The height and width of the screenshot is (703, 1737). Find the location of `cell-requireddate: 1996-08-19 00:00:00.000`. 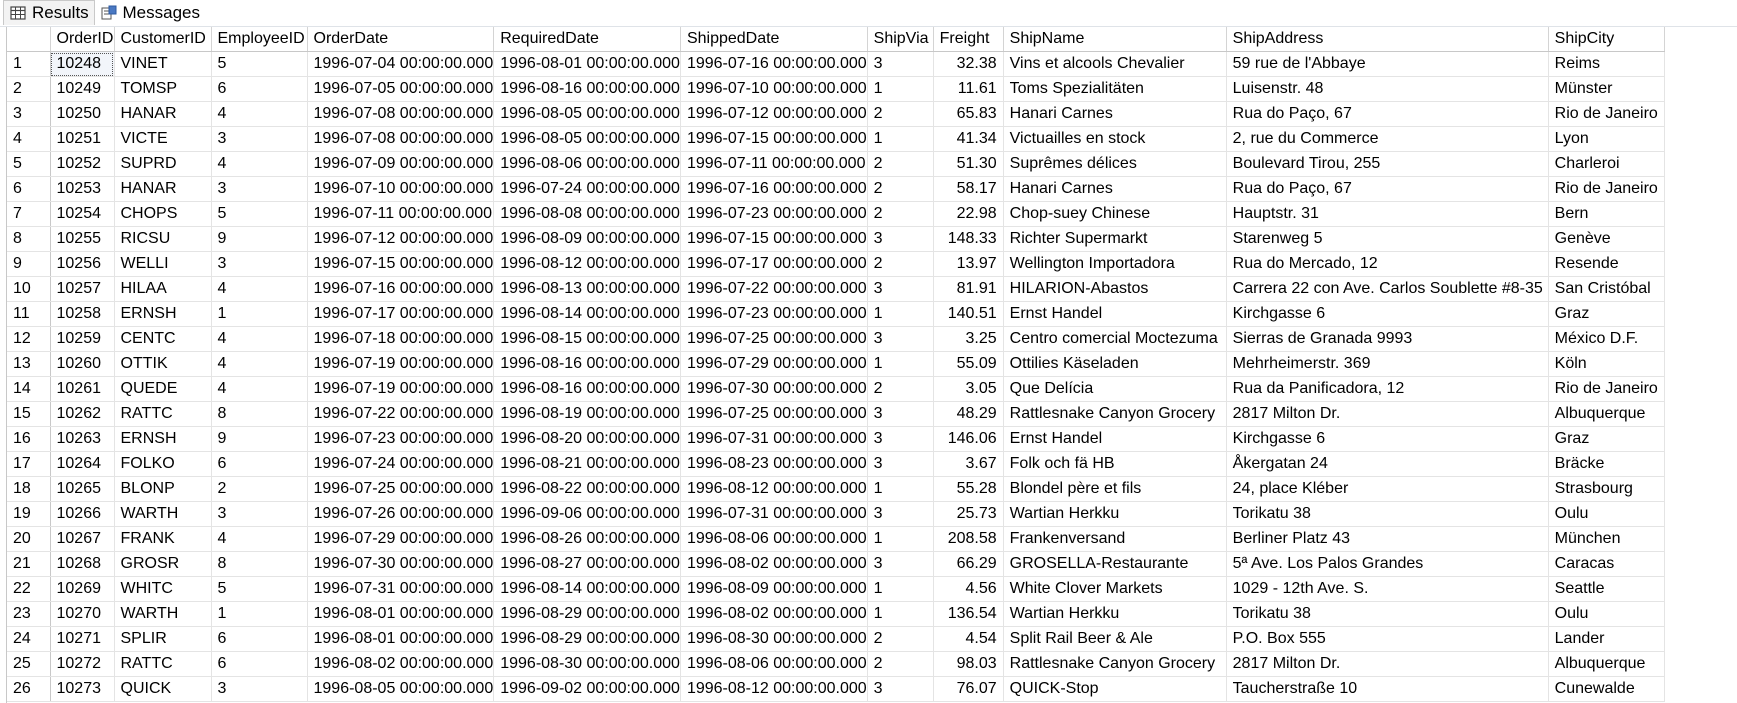

cell-requireddate: 1996-08-19 00:00:00.000 is located at coordinates (587, 414).